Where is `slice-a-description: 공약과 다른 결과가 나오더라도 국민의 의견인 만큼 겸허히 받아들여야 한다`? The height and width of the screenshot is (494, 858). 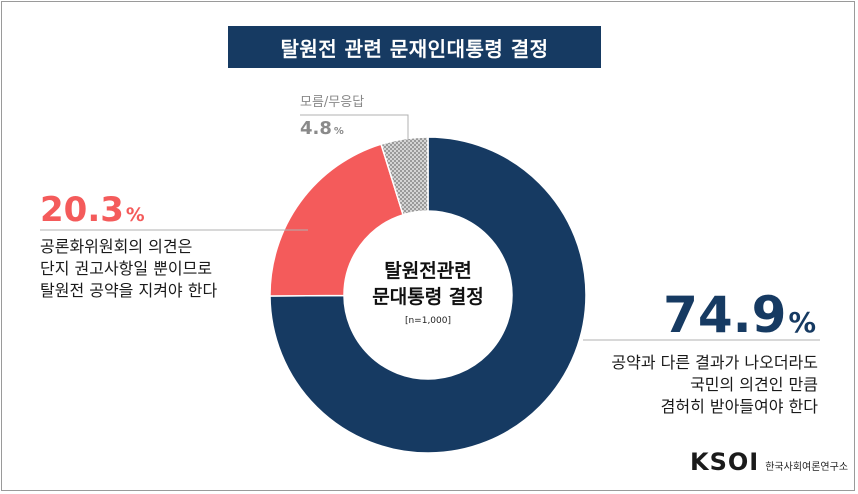 slice-a-description: 공약과 다른 결과가 나오더라도 국민의 의견인 만큼 겸허히 받아들여야 한다 is located at coordinates (714, 385).